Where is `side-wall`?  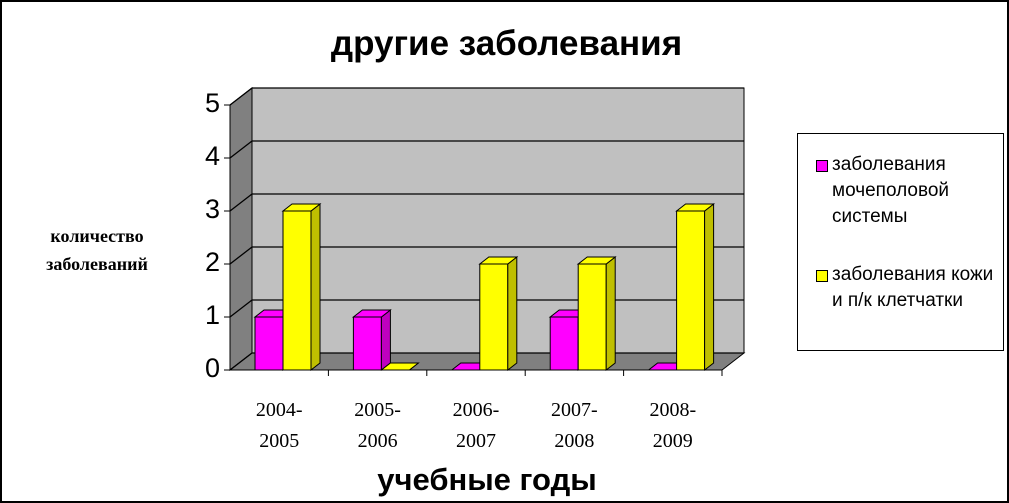 side-wall is located at coordinates (241, 229).